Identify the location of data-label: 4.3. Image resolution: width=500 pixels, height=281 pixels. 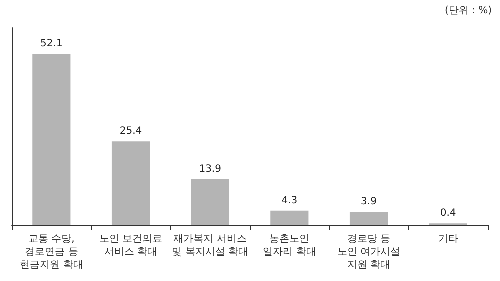
(290, 200).